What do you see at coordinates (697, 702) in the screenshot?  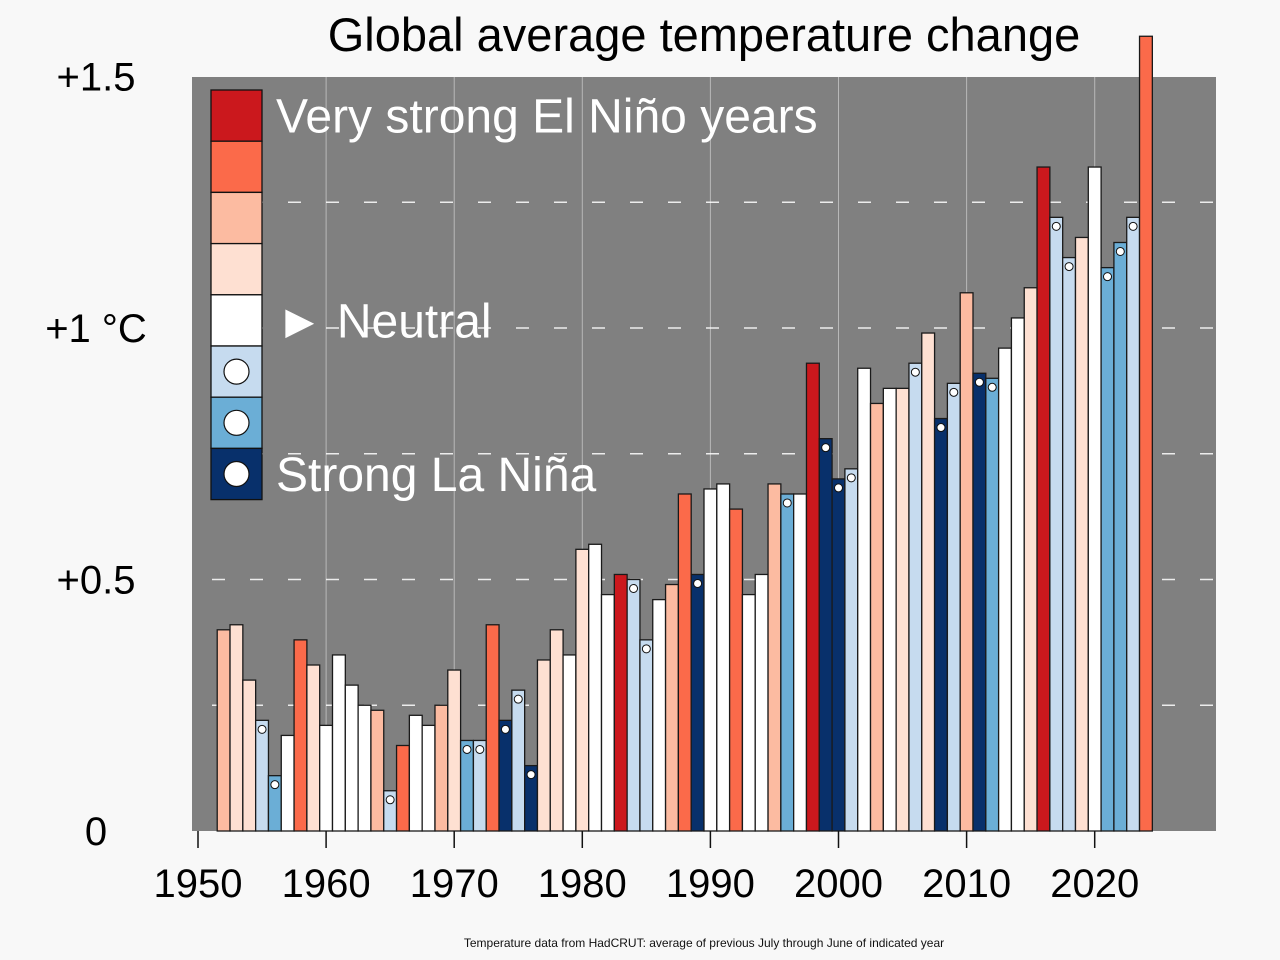 I see `bar-1989` at bounding box center [697, 702].